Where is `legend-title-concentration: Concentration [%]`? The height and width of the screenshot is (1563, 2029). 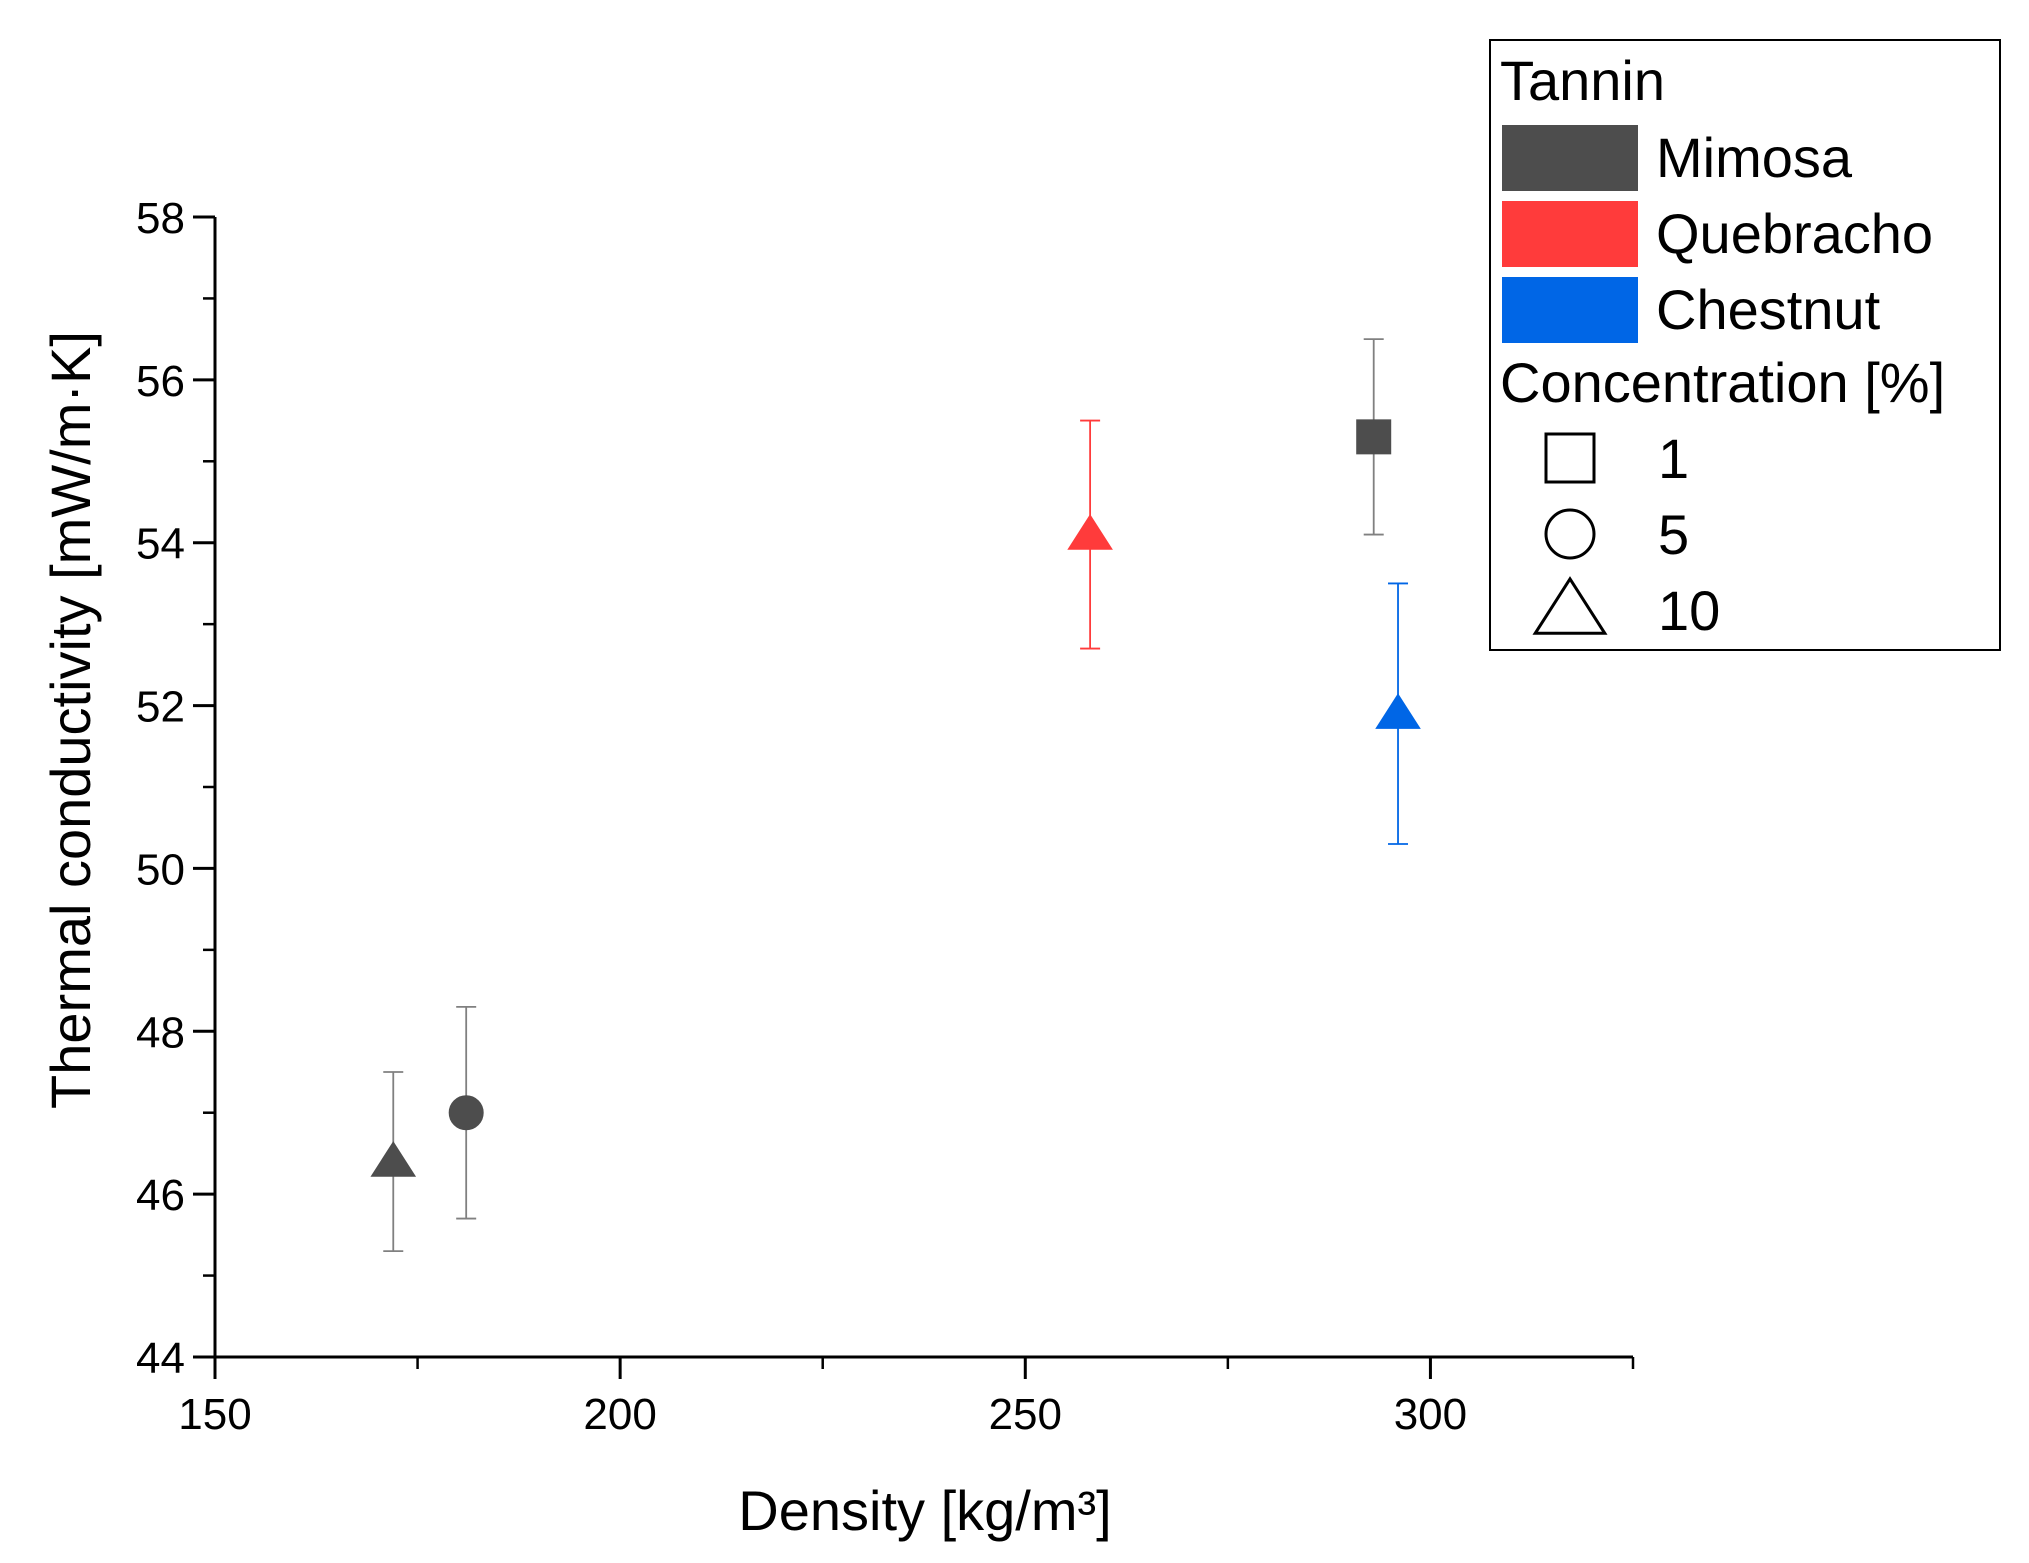
legend-title-concentration: Concentration [%] is located at coordinates (1722, 382).